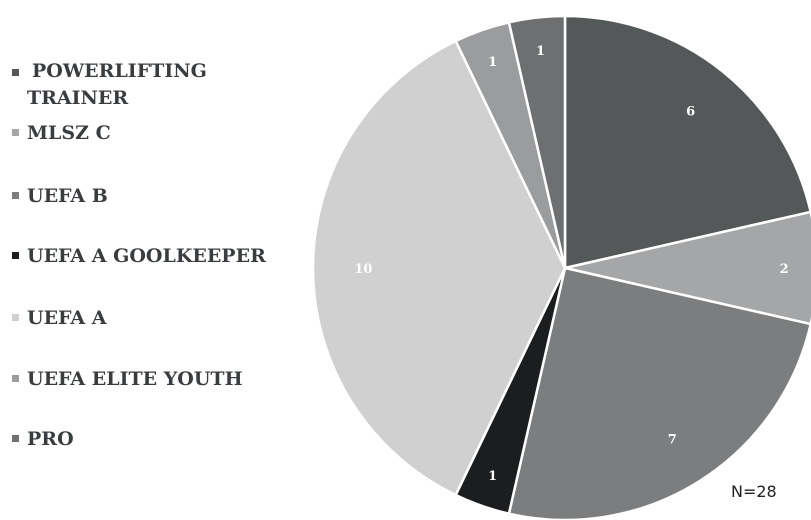  I want to click on legend-swatch-pro, so click(15, 438).